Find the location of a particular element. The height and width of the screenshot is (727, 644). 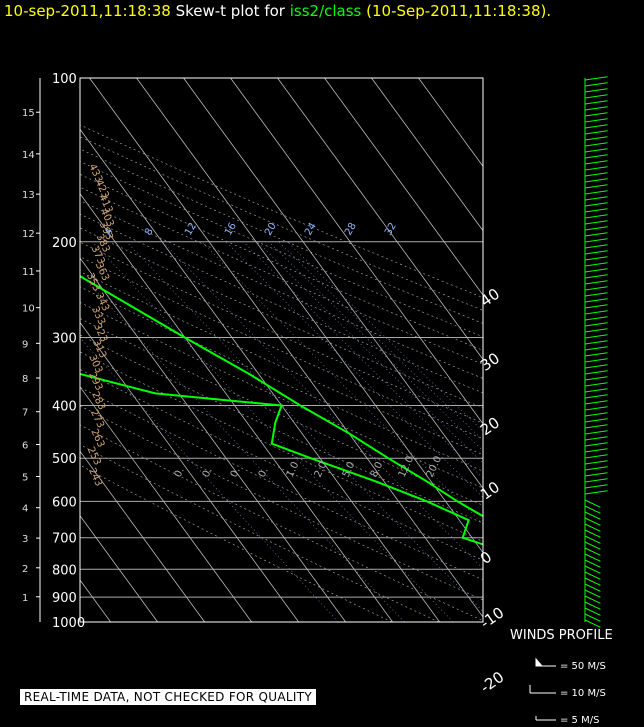

title-source: iss2/class is located at coordinates (325, 11).